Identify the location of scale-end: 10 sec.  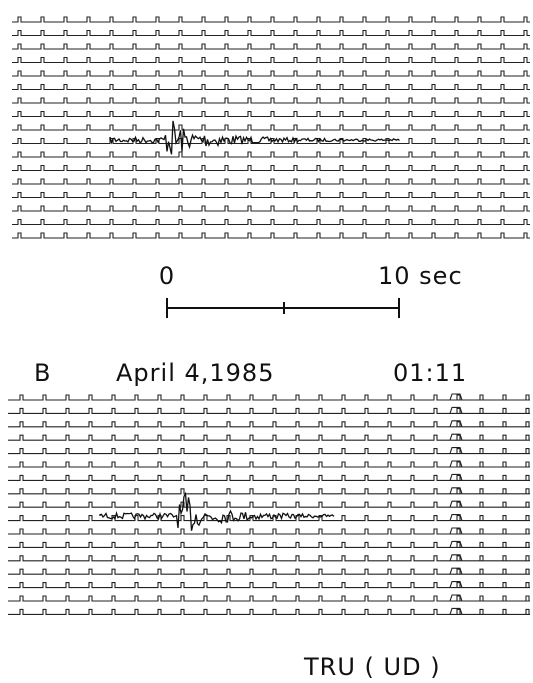
(420, 276).